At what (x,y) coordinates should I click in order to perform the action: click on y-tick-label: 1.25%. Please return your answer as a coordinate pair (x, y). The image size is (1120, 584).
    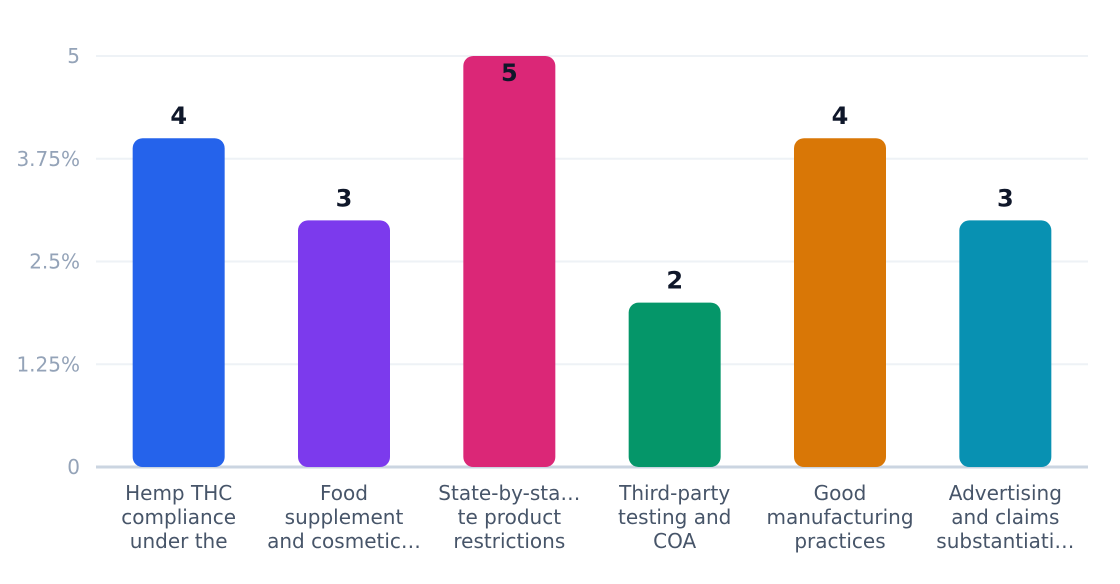
    Looking at the image, I should click on (48, 364).